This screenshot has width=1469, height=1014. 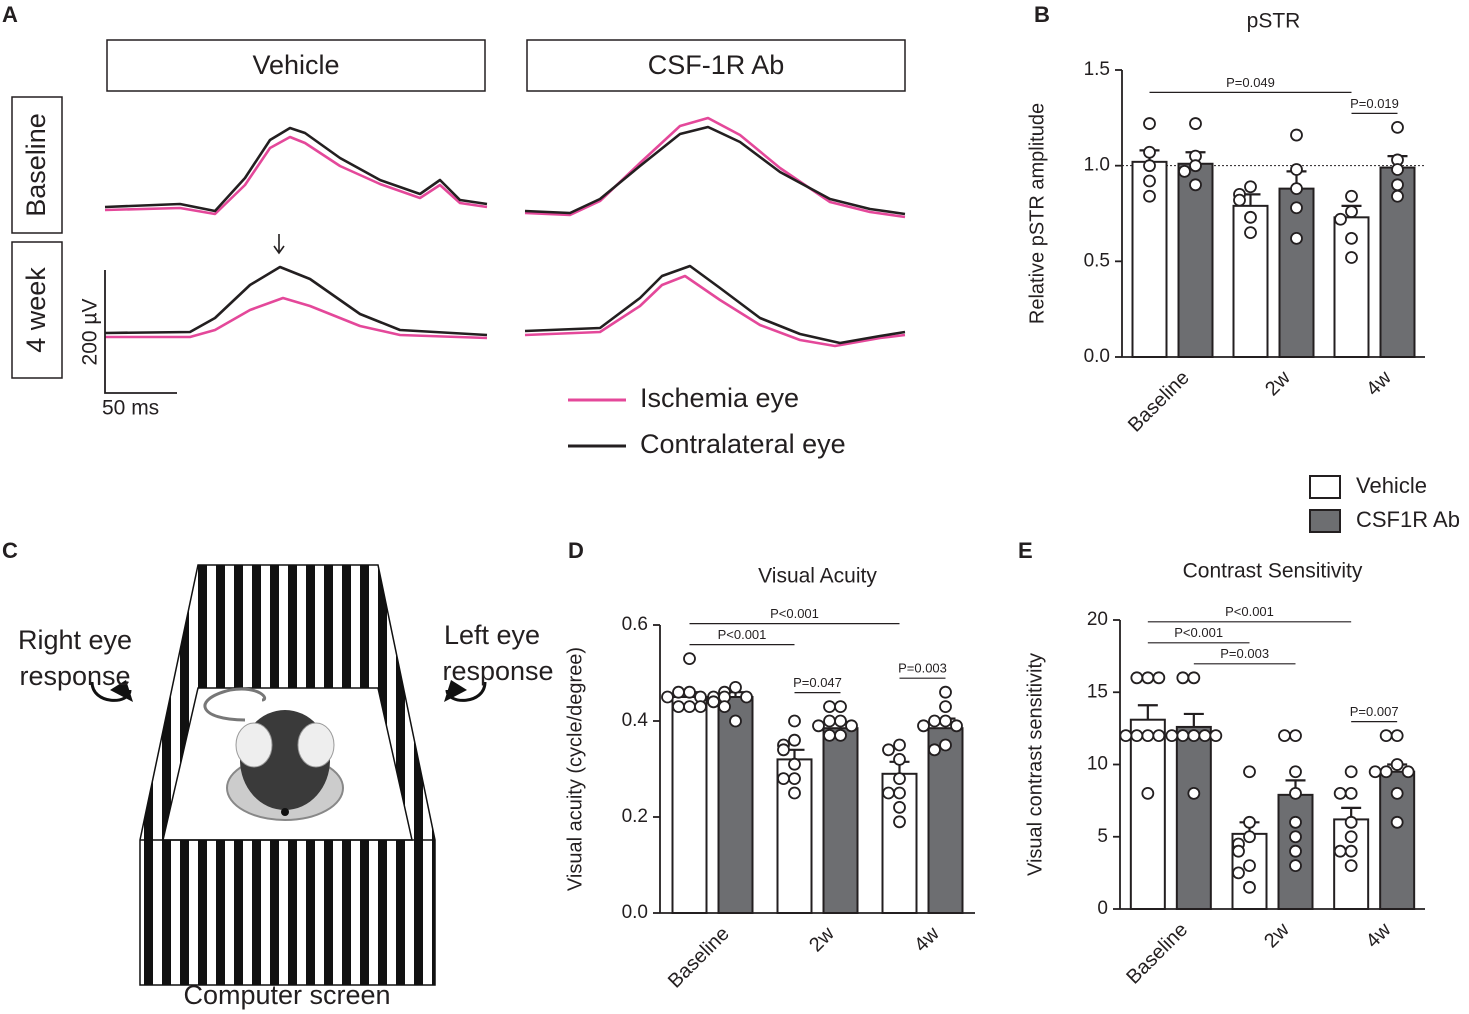 I want to click on legend-label: Vehicle, so click(x=1391, y=485).